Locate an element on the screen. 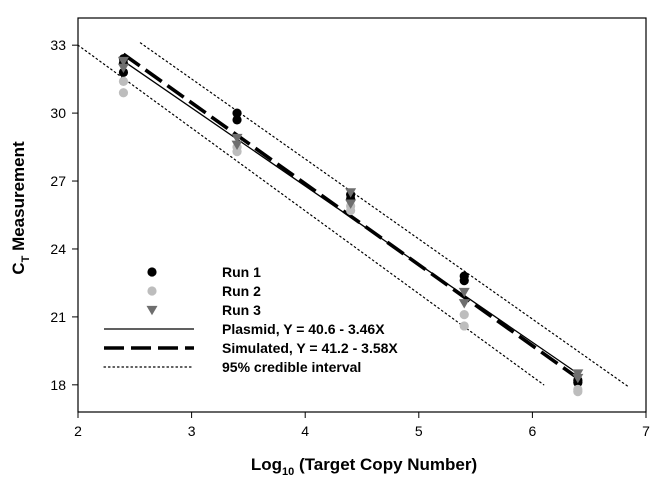 The height and width of the screenshot is (479, 650). x-tick-label: 3 is located at coordinates (192, 431).